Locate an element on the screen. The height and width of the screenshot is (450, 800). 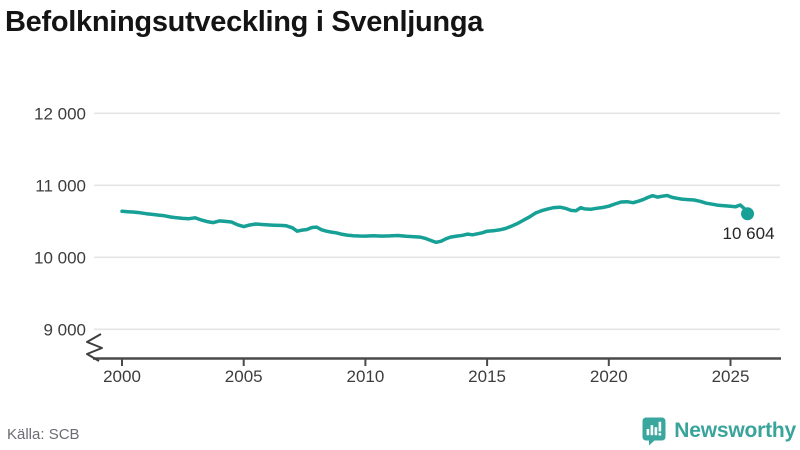
x-tick-label: 2015 is located at coordinates (487, 376).